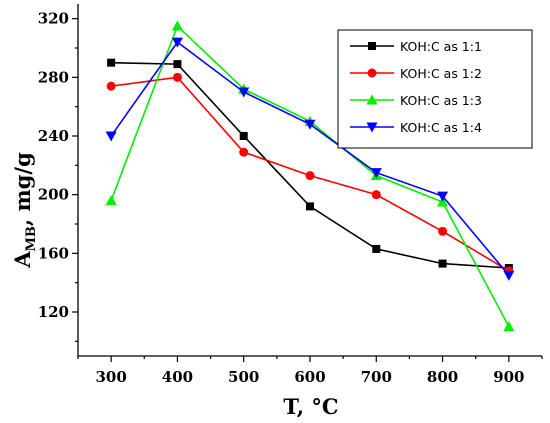  Describe the element at coordinates (22, 260) in the screenshot. I see `y-axis-title-main: A` at that location.